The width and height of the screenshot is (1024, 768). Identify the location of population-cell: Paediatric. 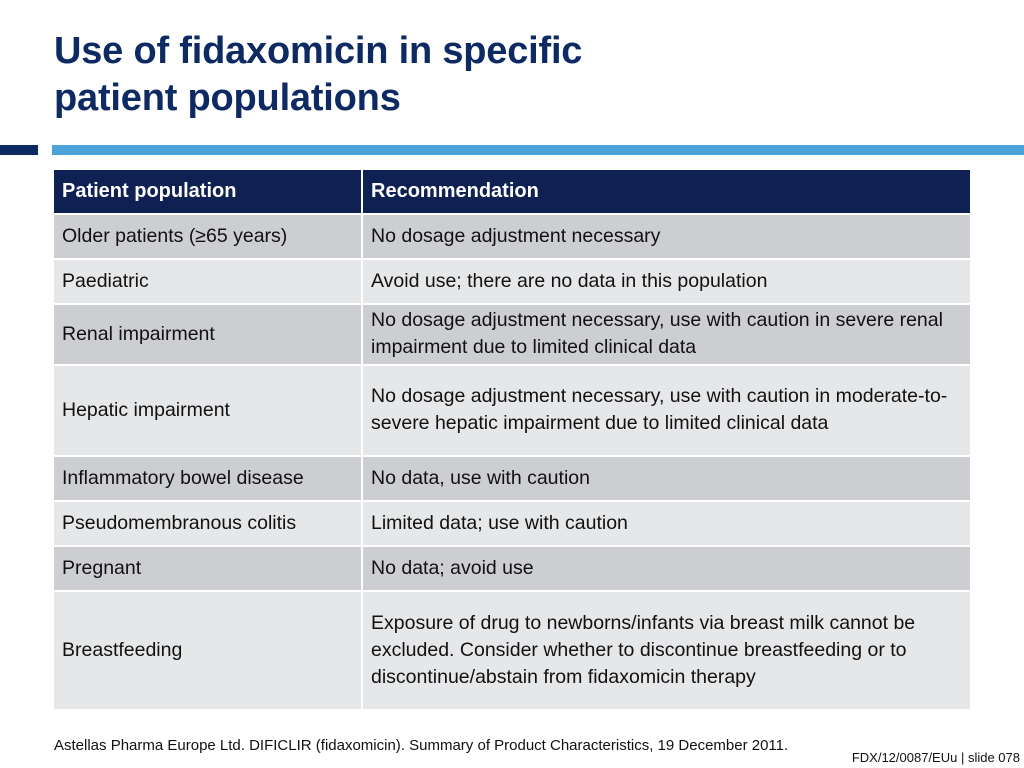
(207, 281).